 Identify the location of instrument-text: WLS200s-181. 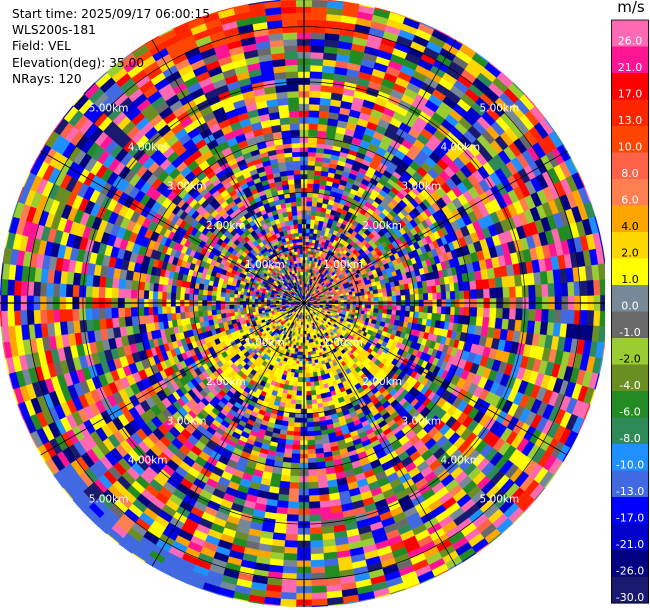
(54, 30).